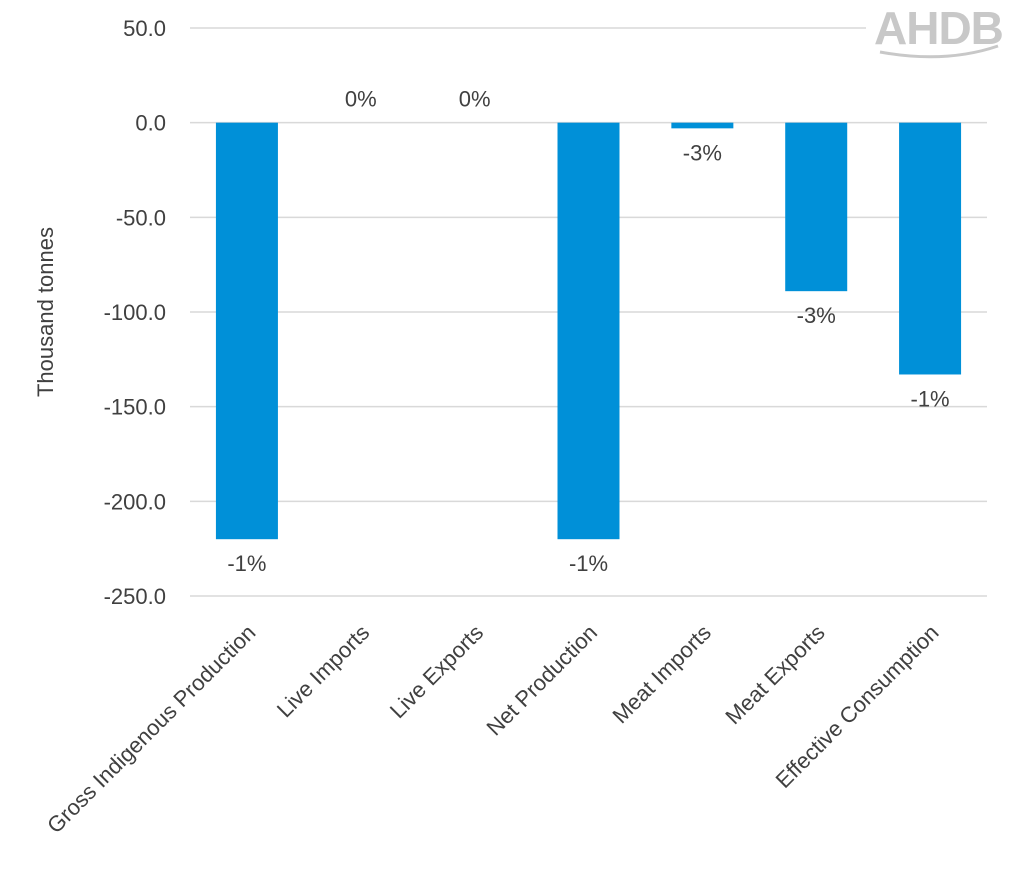  What do you see at coordinates (661, 674) in the screenshot?
I see `x-category-label: Meat Imports` at bounding box center [661, 674].